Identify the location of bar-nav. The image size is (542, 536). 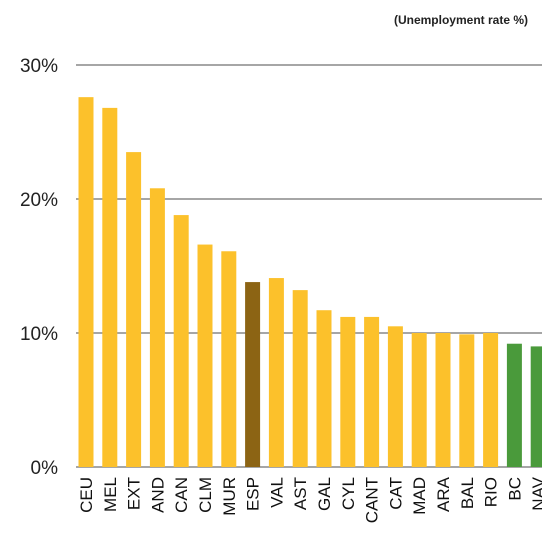
(536, 406).